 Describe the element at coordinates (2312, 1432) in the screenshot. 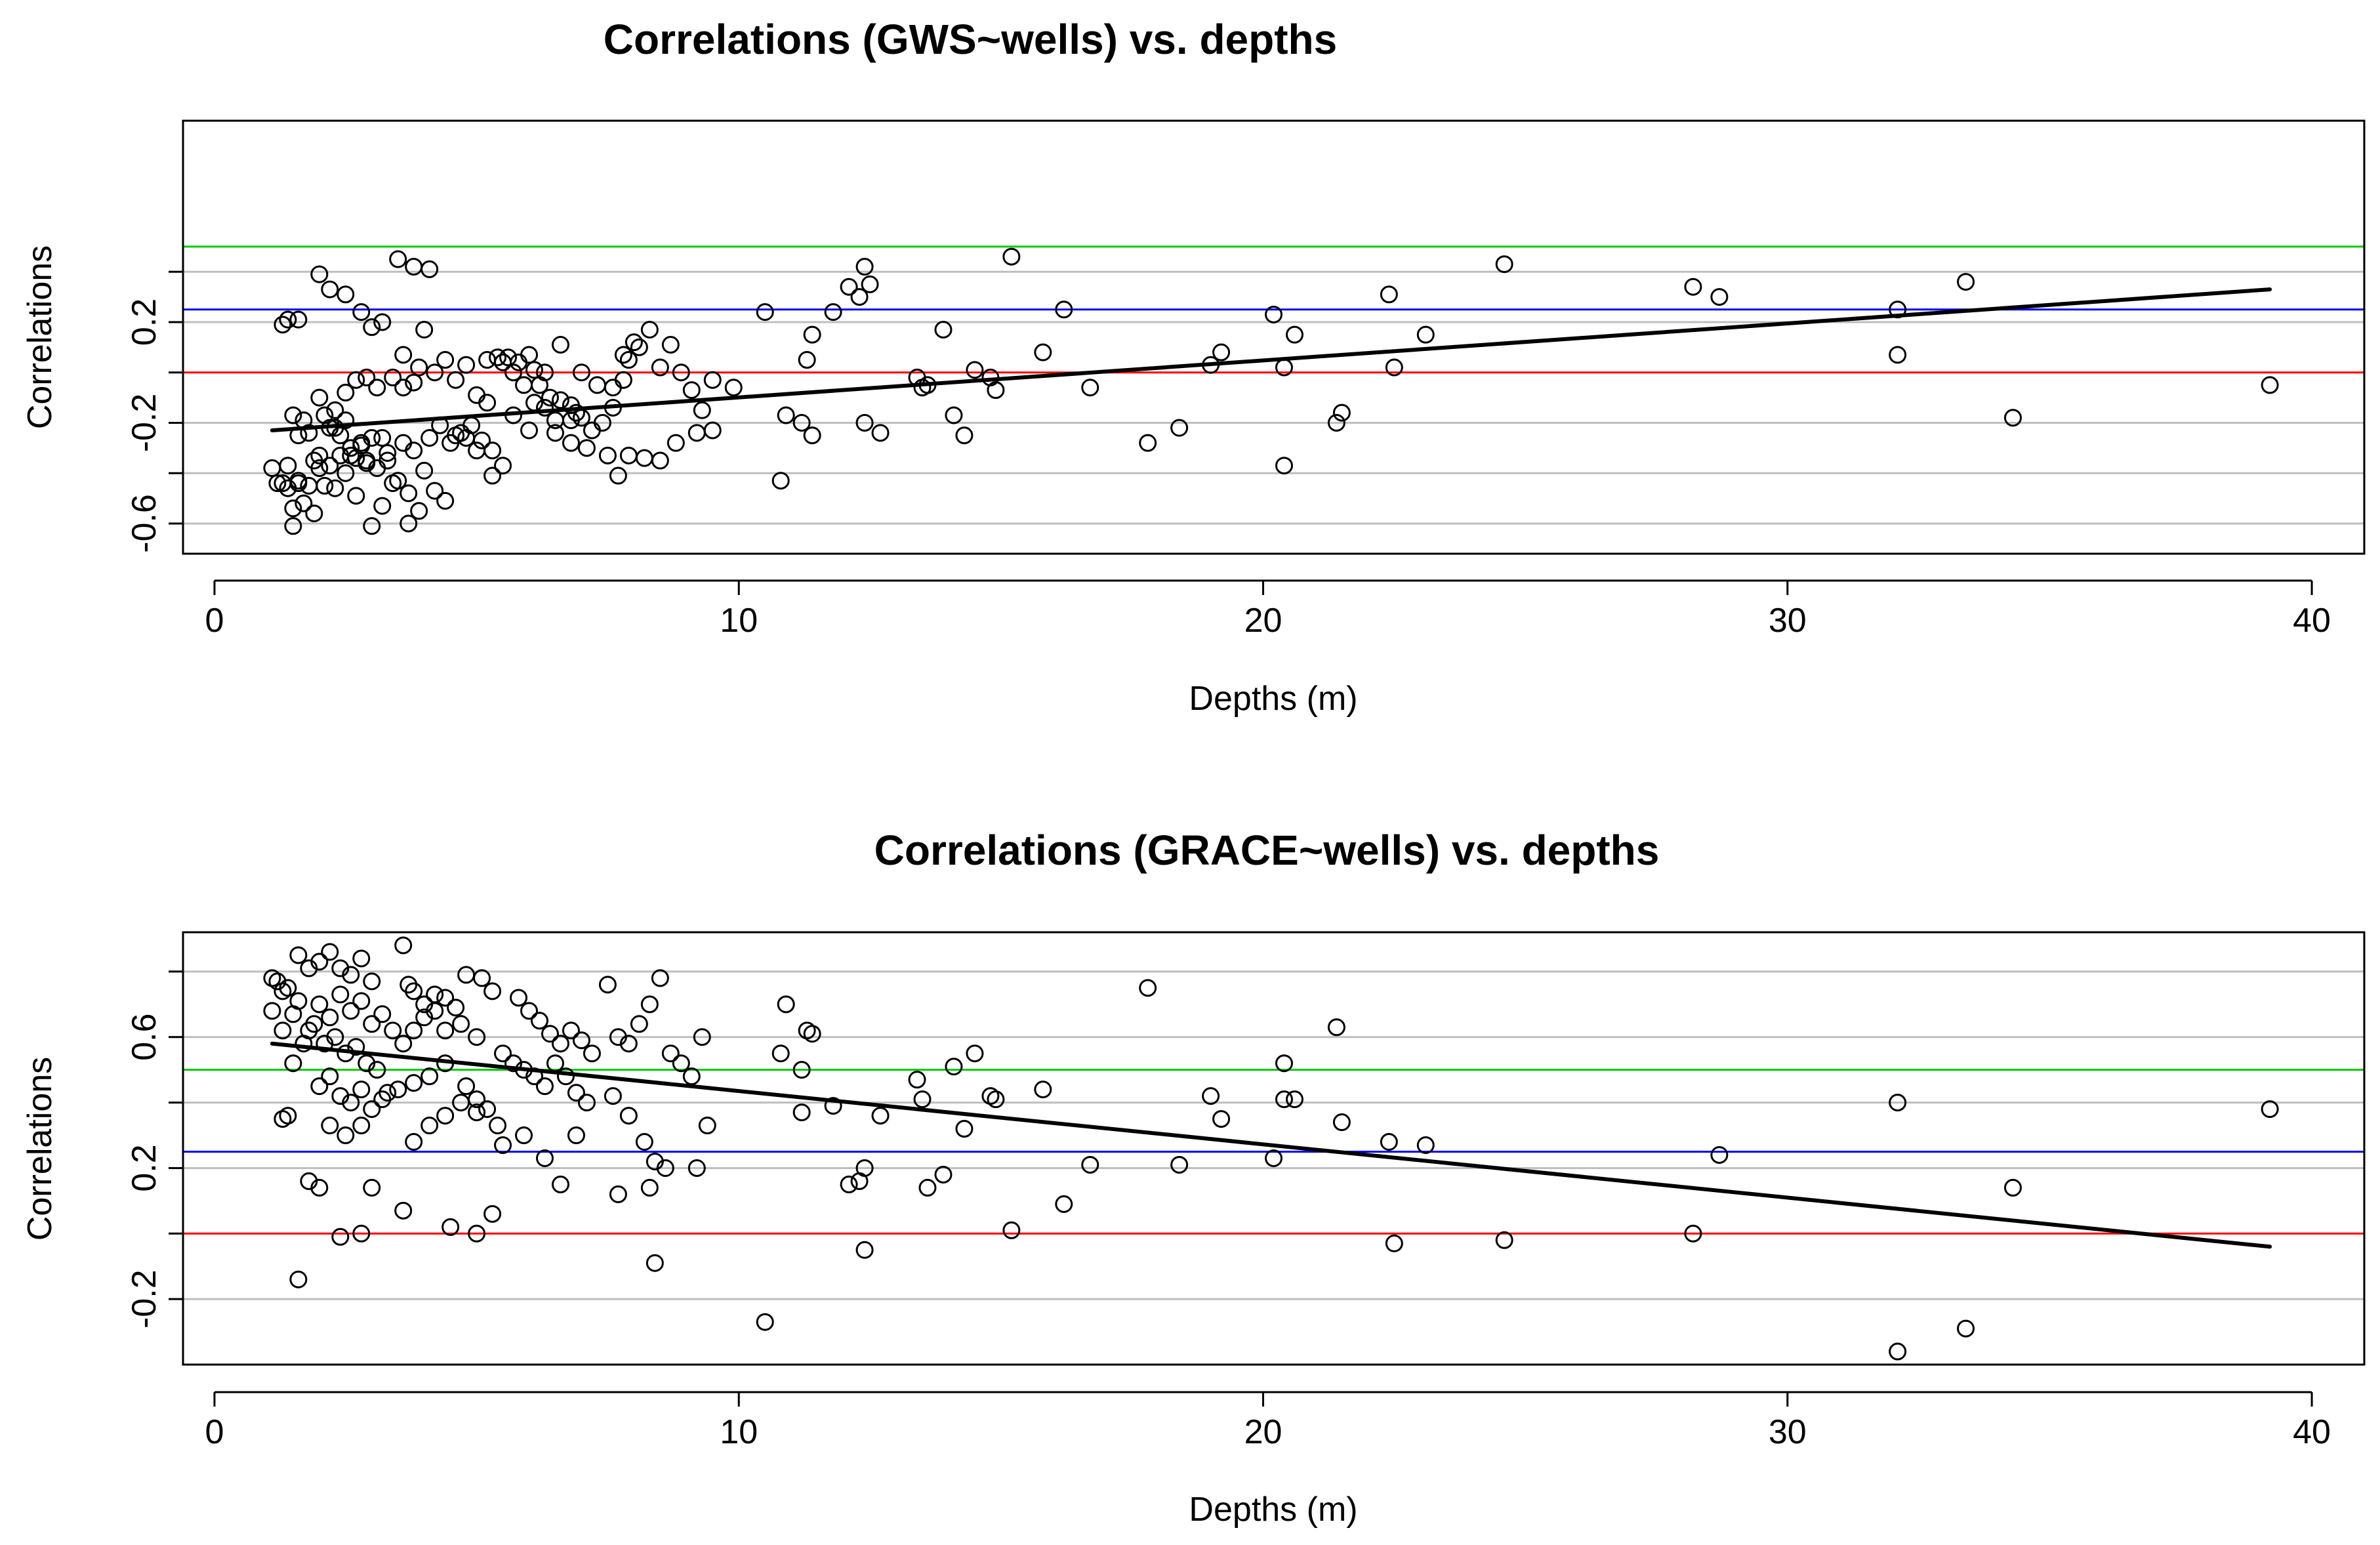

I see `chart-grace-x-tick-label: 40` at that location.